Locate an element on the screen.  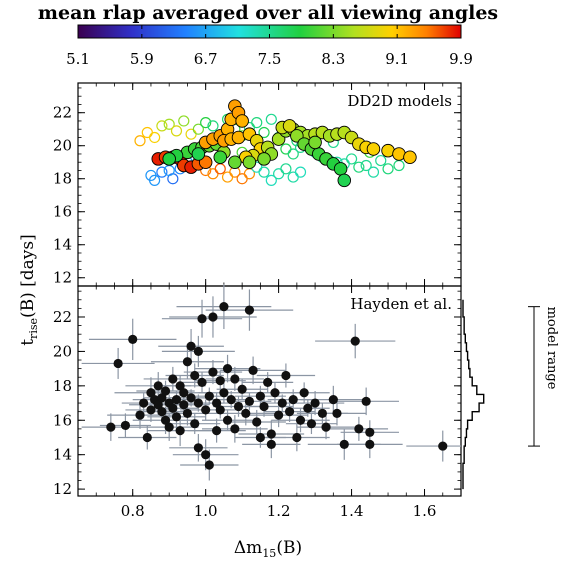
y-tick-label: 16 is located at coordinates (62, 212).